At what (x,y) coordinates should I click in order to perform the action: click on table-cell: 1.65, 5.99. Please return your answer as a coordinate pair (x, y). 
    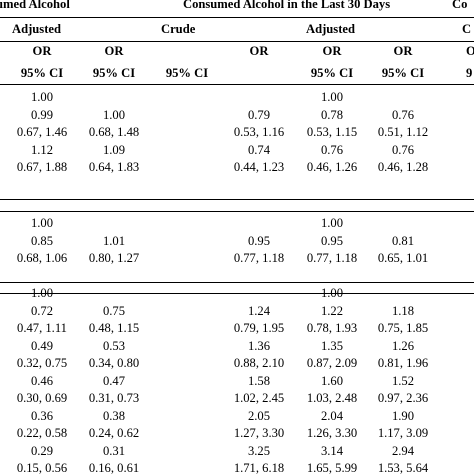
    Looking at the image, I should click on (332, 468).